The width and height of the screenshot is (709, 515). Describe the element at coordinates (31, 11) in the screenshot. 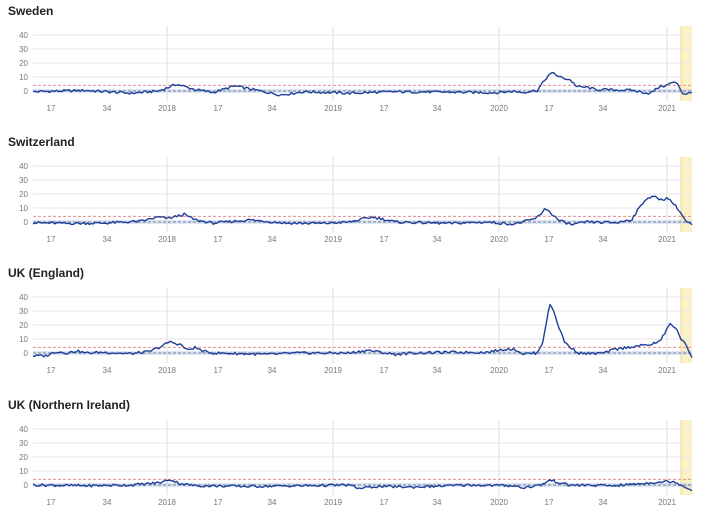

I see `panel-title-sweden: Sweden` at that location.